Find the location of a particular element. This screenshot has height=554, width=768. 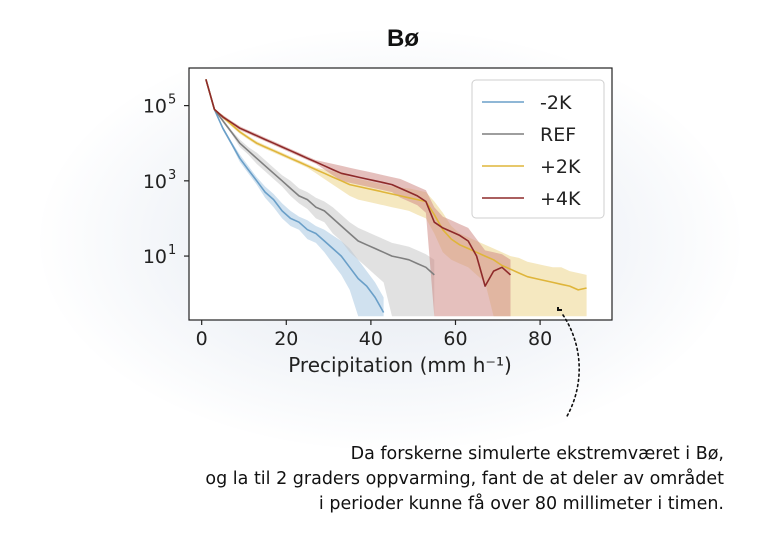

x-axis-ticks: 0 20 40 60 80 is located at coordinates (374, 335).